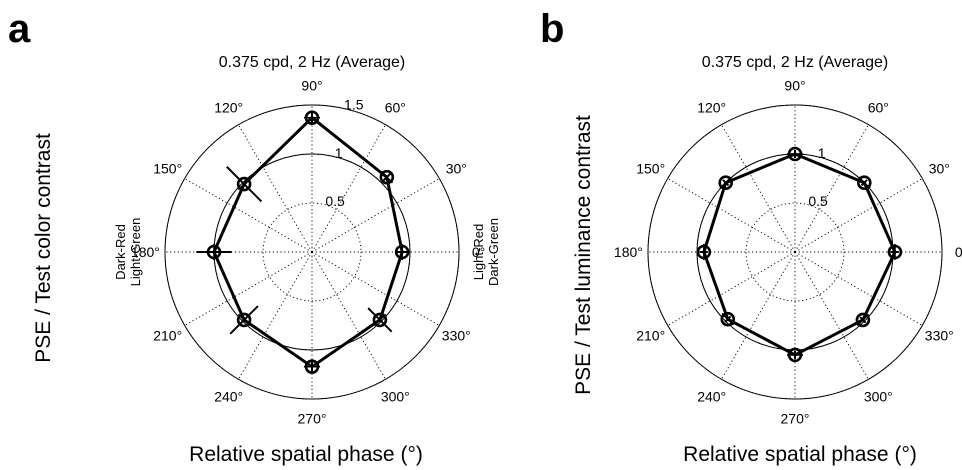 This screenshot has height=470, width=962. Describe the element at coordinates (19, 29) in the screenshot. I see `panel-letter: a` at that location.